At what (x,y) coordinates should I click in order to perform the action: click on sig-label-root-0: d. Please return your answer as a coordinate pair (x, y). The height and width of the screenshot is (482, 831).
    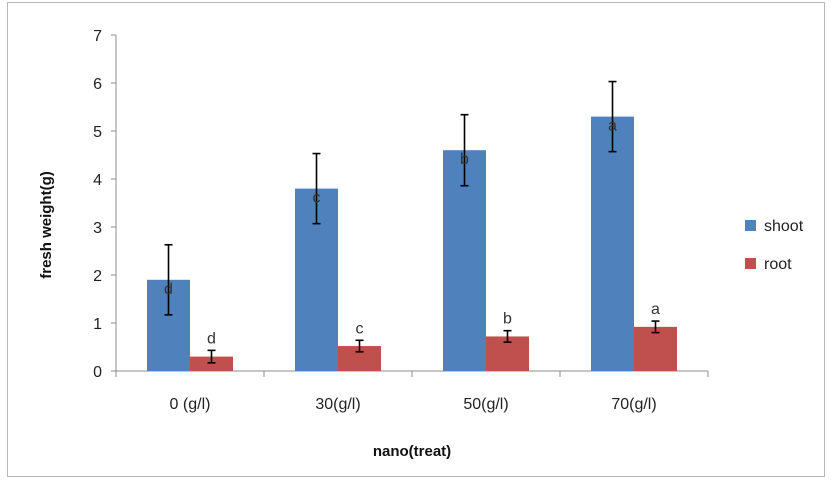
    Looking at the image, I should click on (211, 338).